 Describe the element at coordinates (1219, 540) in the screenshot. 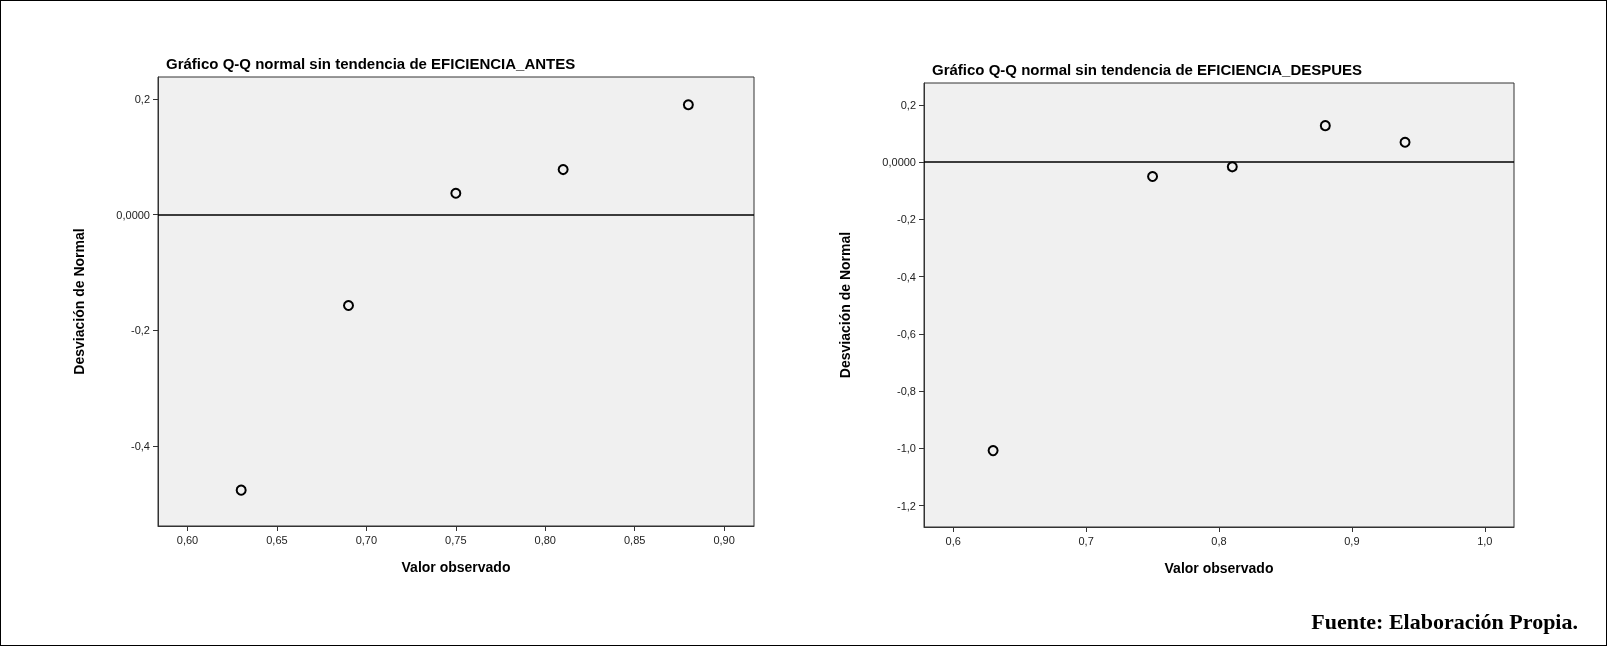

I see `x-tick-label: 0,8` at that location.